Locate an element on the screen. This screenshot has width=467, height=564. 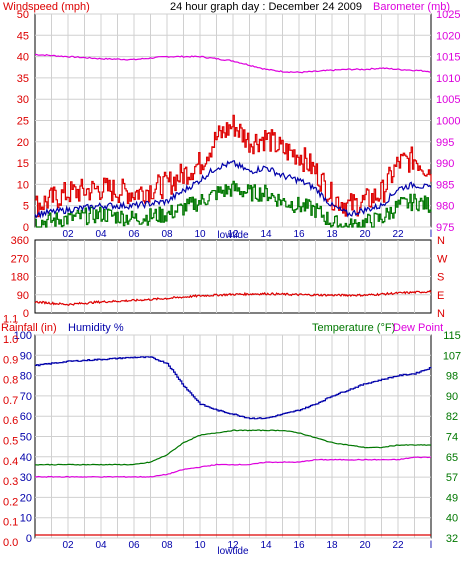
humidity-y-tick: 60 is located at coordinates (26, 417).